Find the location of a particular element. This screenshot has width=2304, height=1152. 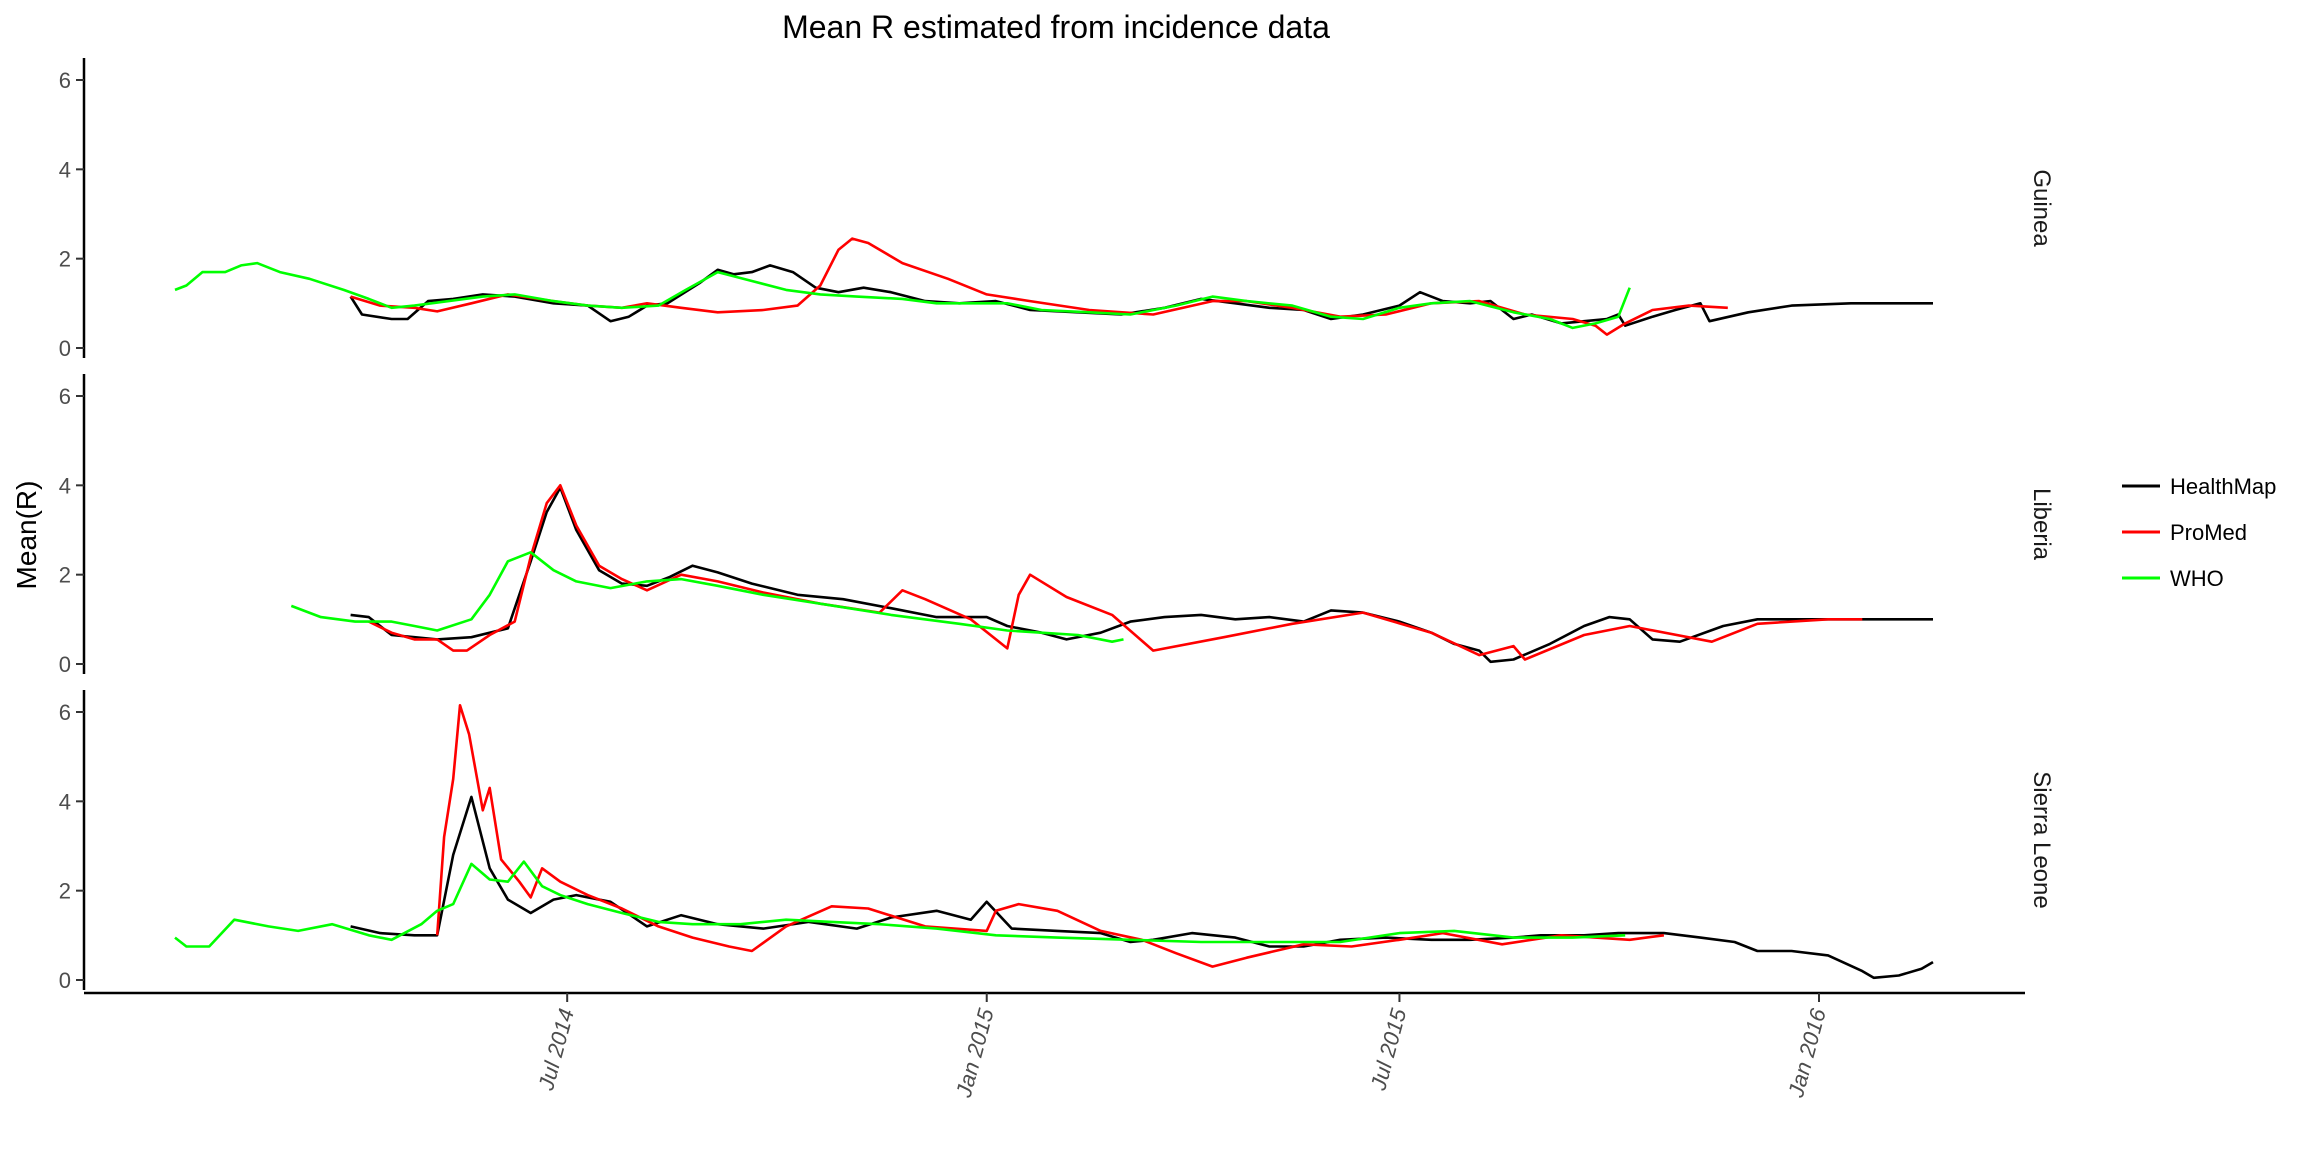

x-axis: Jul 2014 Jan 2015 Jul 2015 Jan 2016 is located at coordinates (1054, 1046).